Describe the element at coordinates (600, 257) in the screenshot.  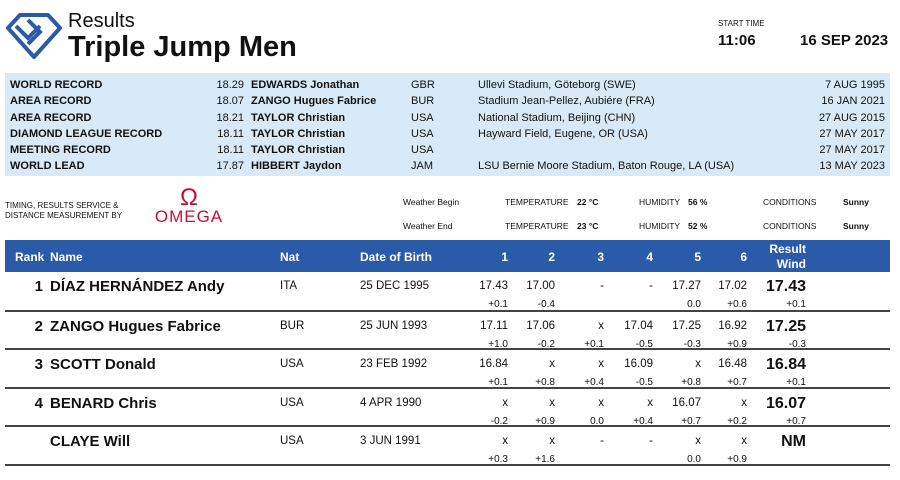
I see `header-attempt-3: 3` at that location.